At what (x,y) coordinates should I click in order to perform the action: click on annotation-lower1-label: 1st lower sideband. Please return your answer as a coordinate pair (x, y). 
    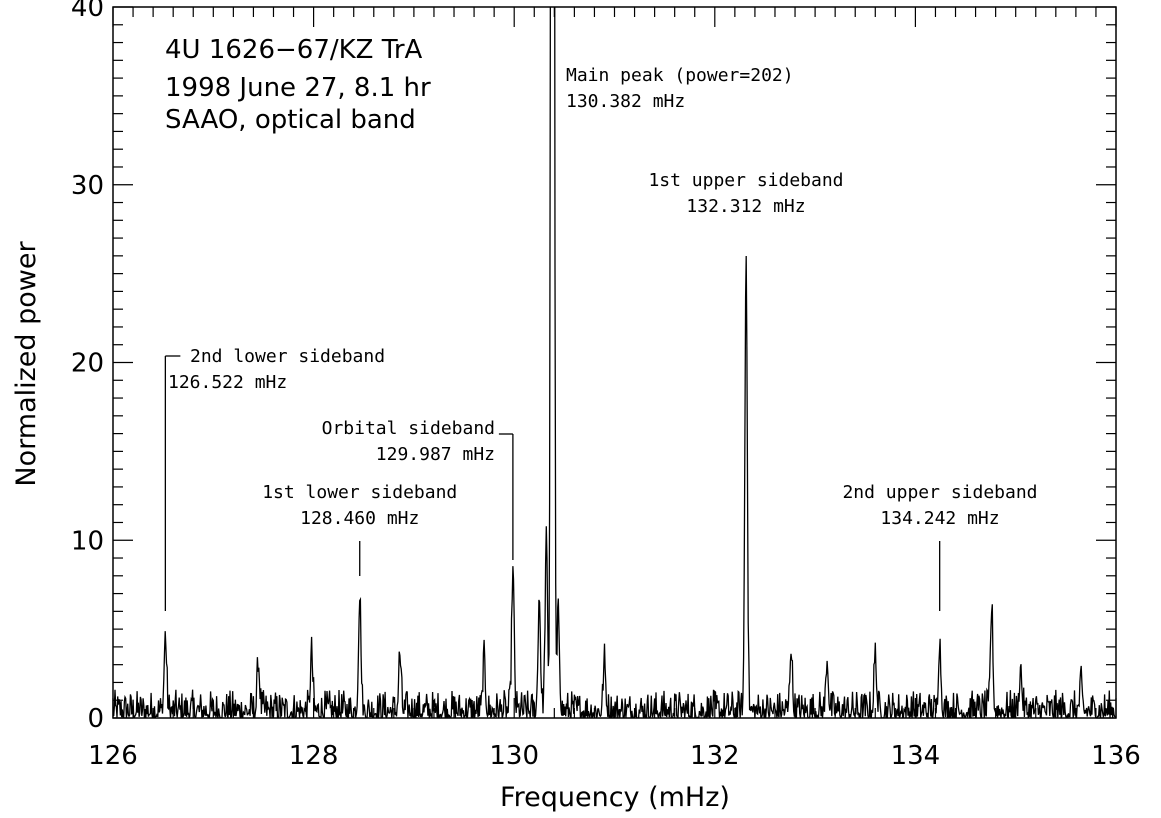
    Looking at the image, I should click on (359, 492).